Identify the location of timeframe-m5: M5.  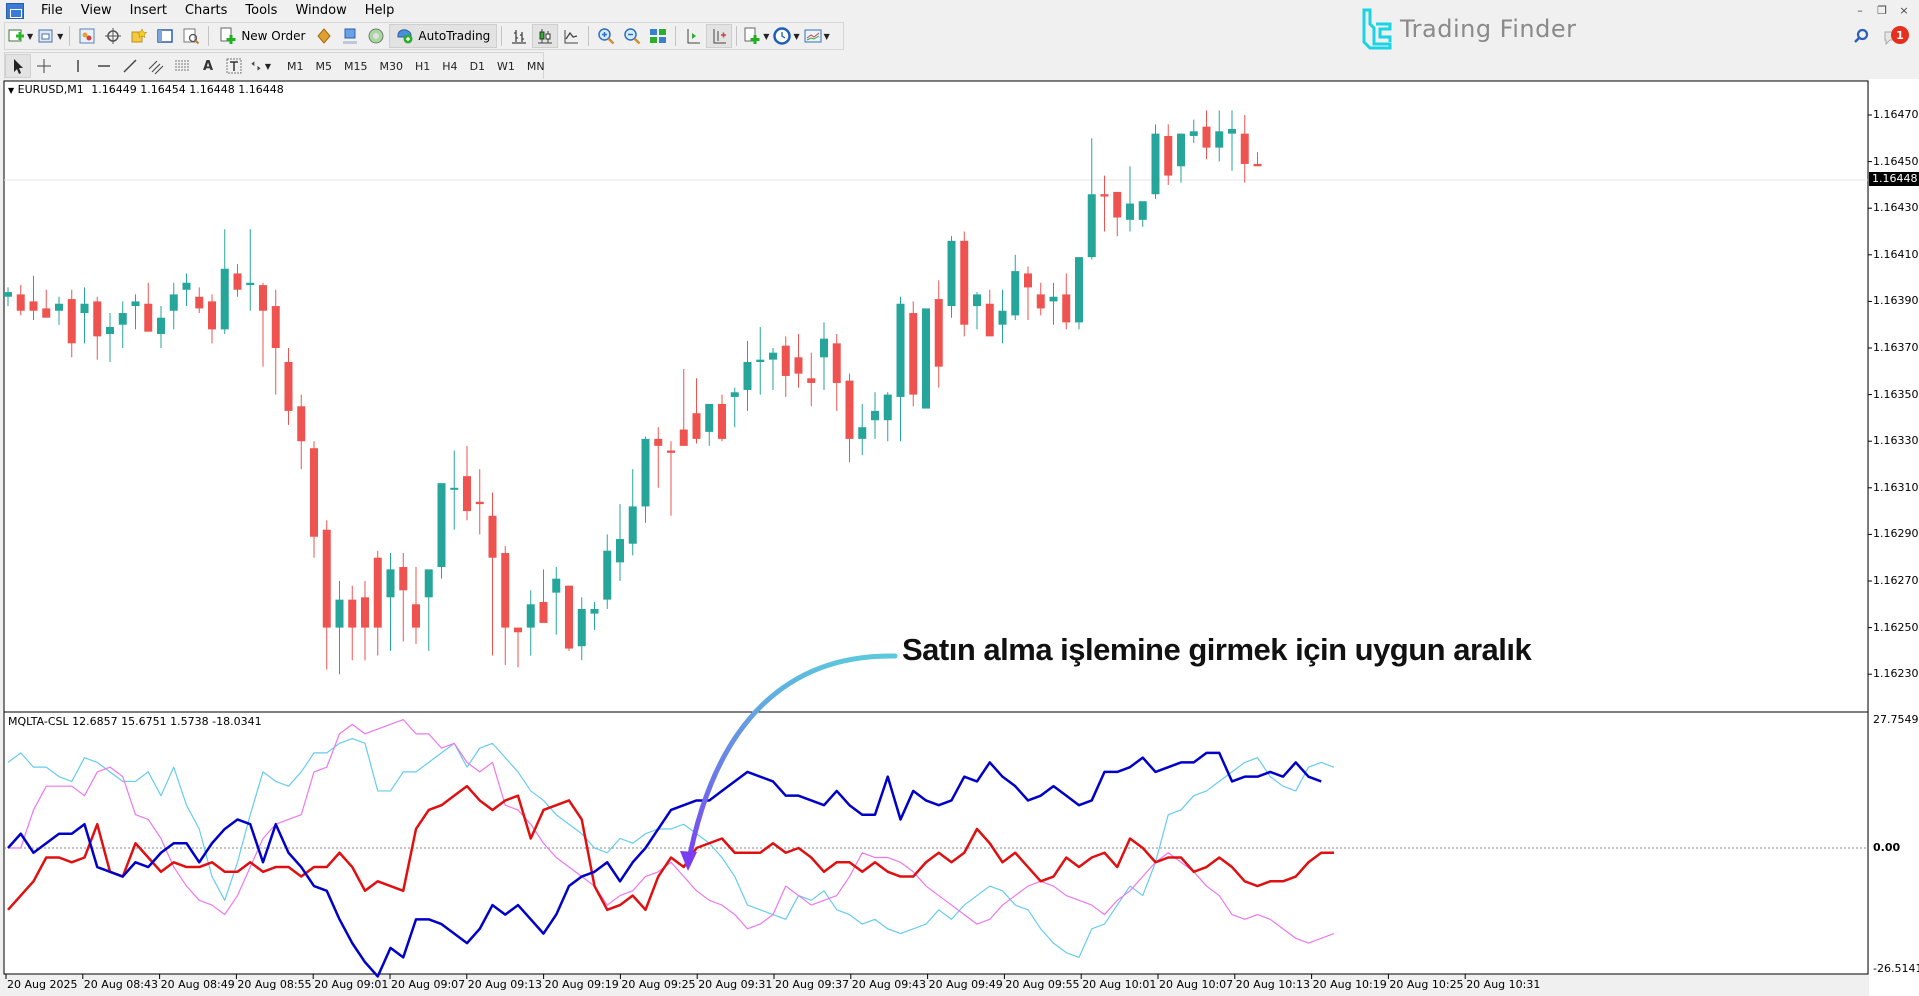
(324, 66).